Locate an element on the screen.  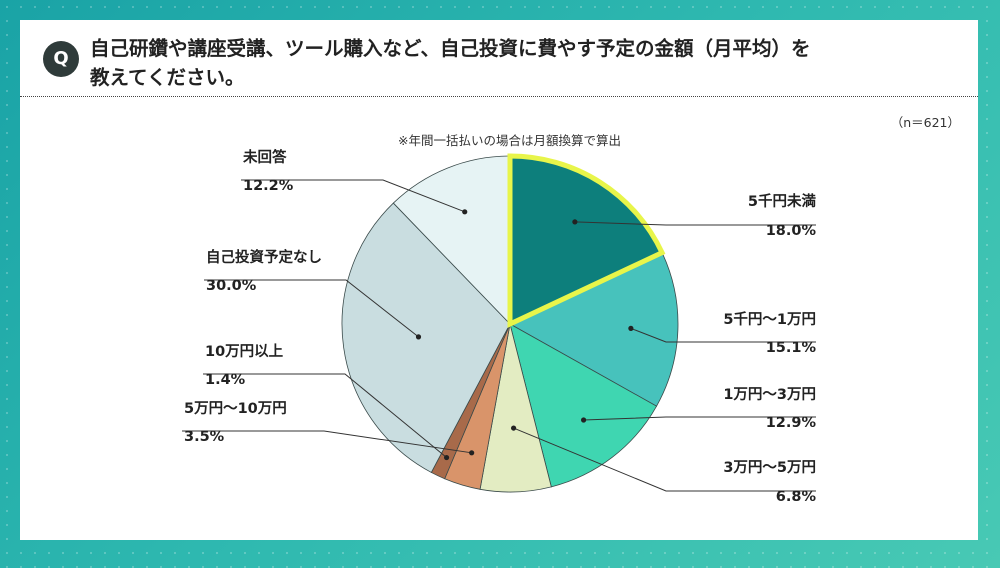
slice-label: 1万円〜3万円 is located at coordinates (769, 394).